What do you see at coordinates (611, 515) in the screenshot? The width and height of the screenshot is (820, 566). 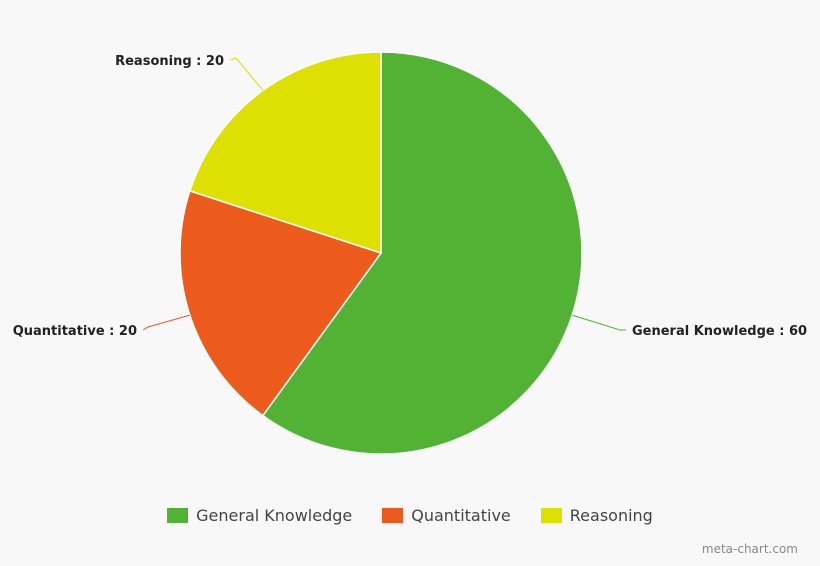 I see `legend-label-reasoning: Reasoning` at bounding box center [611, 515].